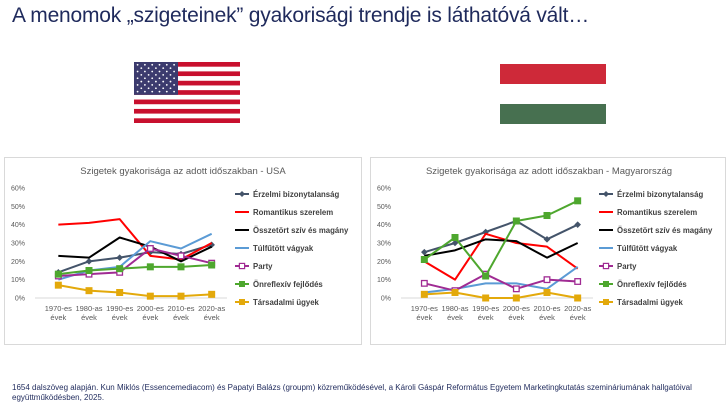 The height and width of the screenshot is (407, 727). What do you see at coordinates (384, 225) in the screenshot?
I see `y-tick-label: 40%` at bounding box center [384, 225].